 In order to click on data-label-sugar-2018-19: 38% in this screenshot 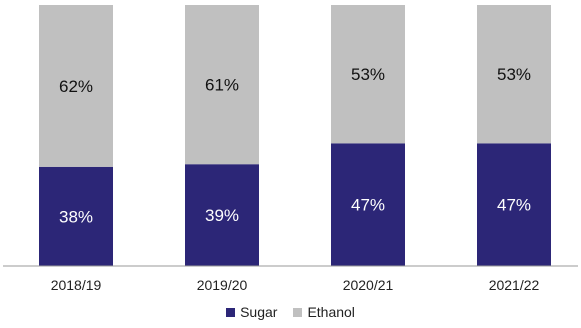, I will do `click(76, 216)`.